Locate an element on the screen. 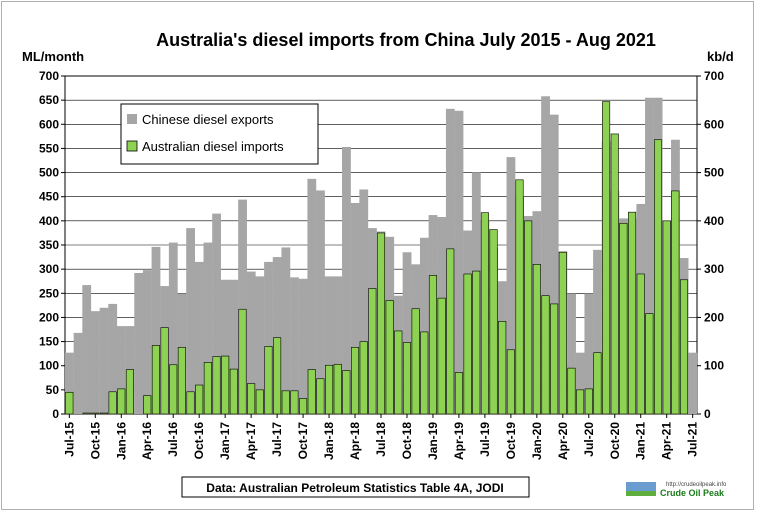 This screenshot has width=757, height=513. logo-name: Crude Oil Peak is located at coordinates (692, 493).